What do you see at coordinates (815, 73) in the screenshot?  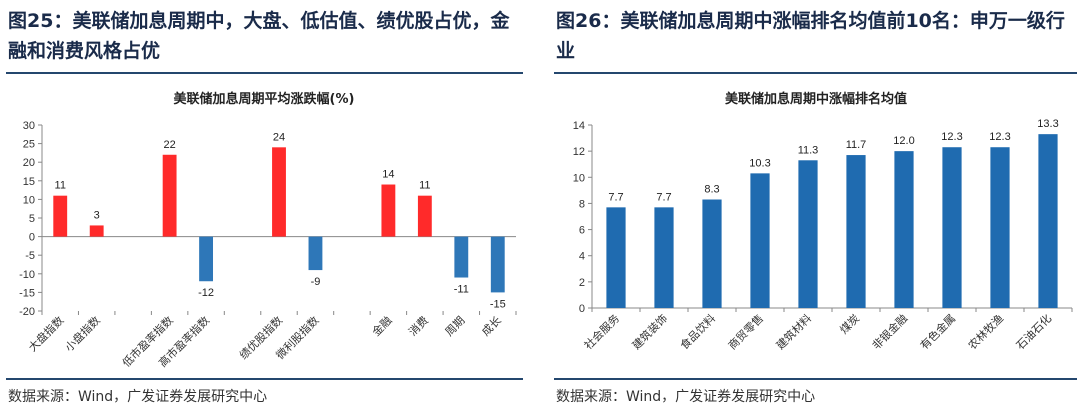 I see `figure-26-rule` at bounding box center [815, 73].